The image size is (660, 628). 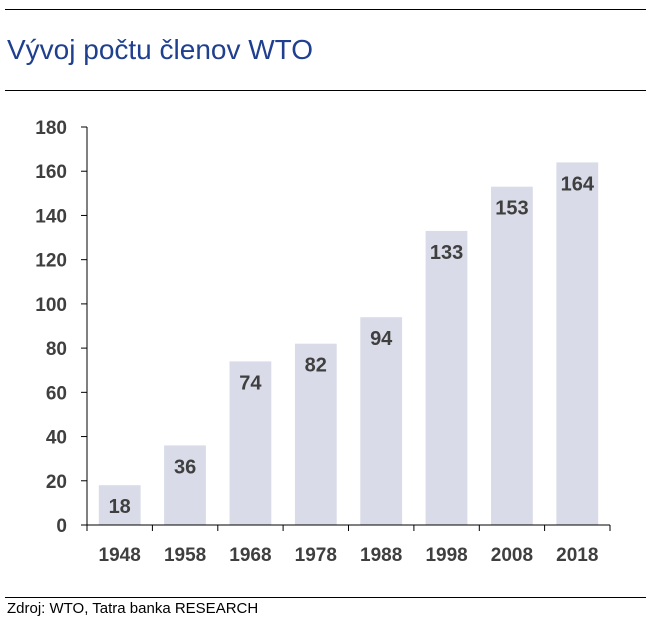 What do you see at coordinates (511, 209) in the screenshot?
I see `data-label: 153` at bounding box center [511, 209].